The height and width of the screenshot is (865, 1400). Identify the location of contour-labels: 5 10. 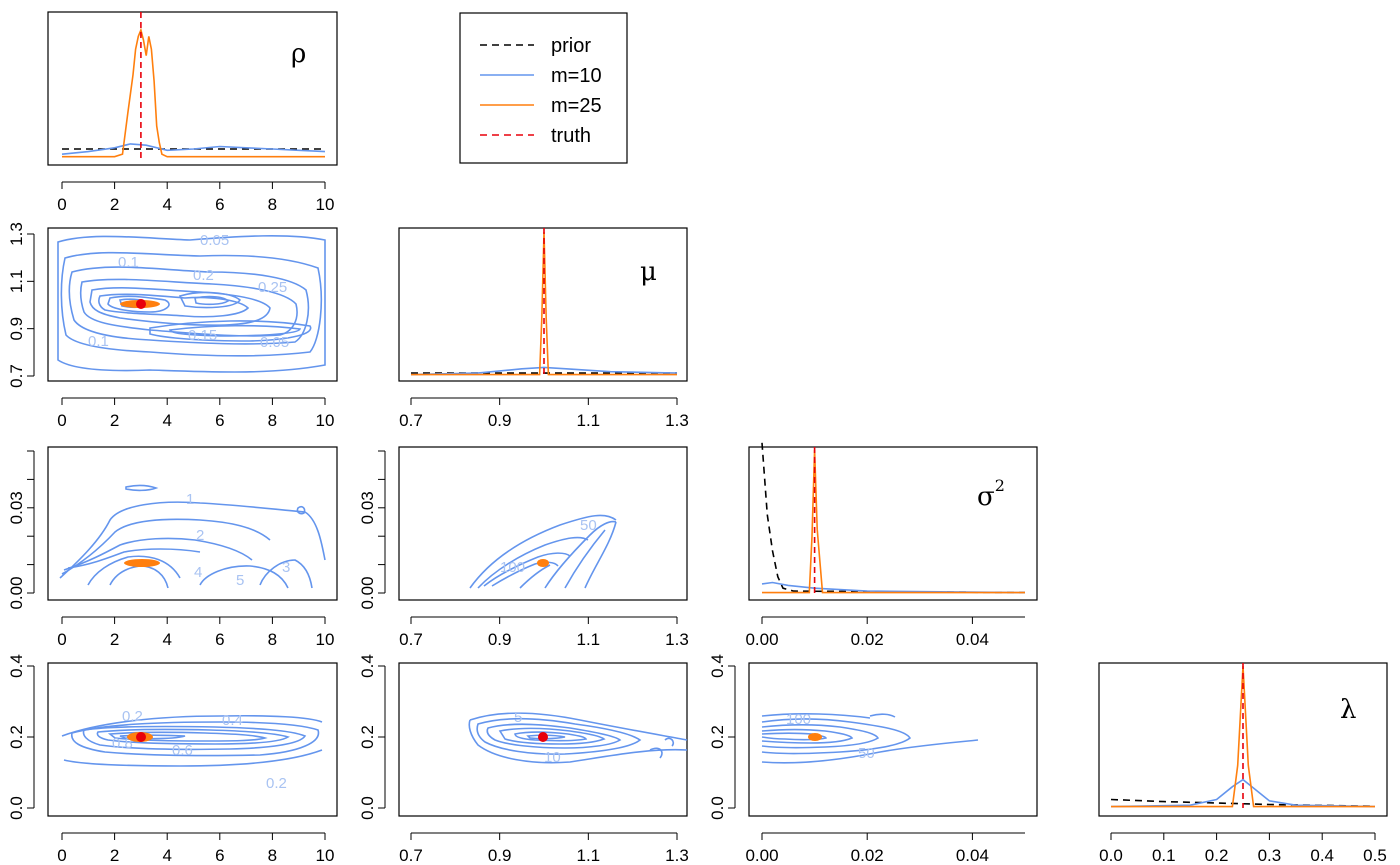
(537, 737).